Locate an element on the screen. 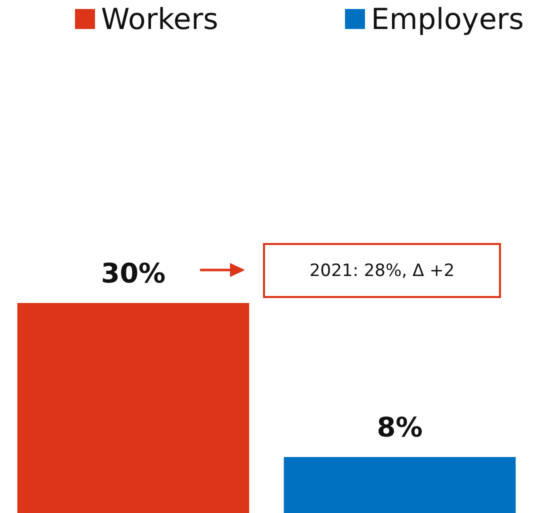 The height and width of the screenshot is (513, 533). text: 2021: 28%, Δ +2 is located at coordinates (382, 270).